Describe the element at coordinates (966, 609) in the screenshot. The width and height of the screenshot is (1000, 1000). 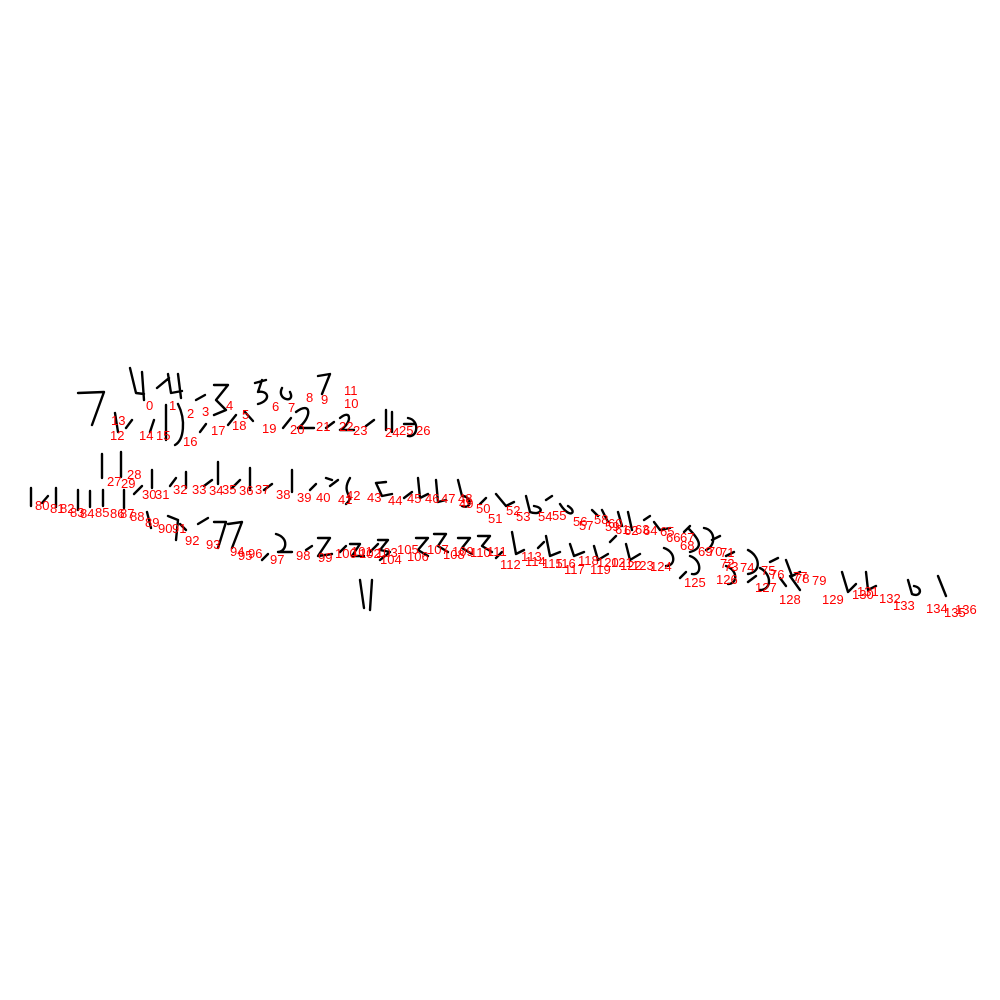
I see `stroke-index-label: 136` at that location.